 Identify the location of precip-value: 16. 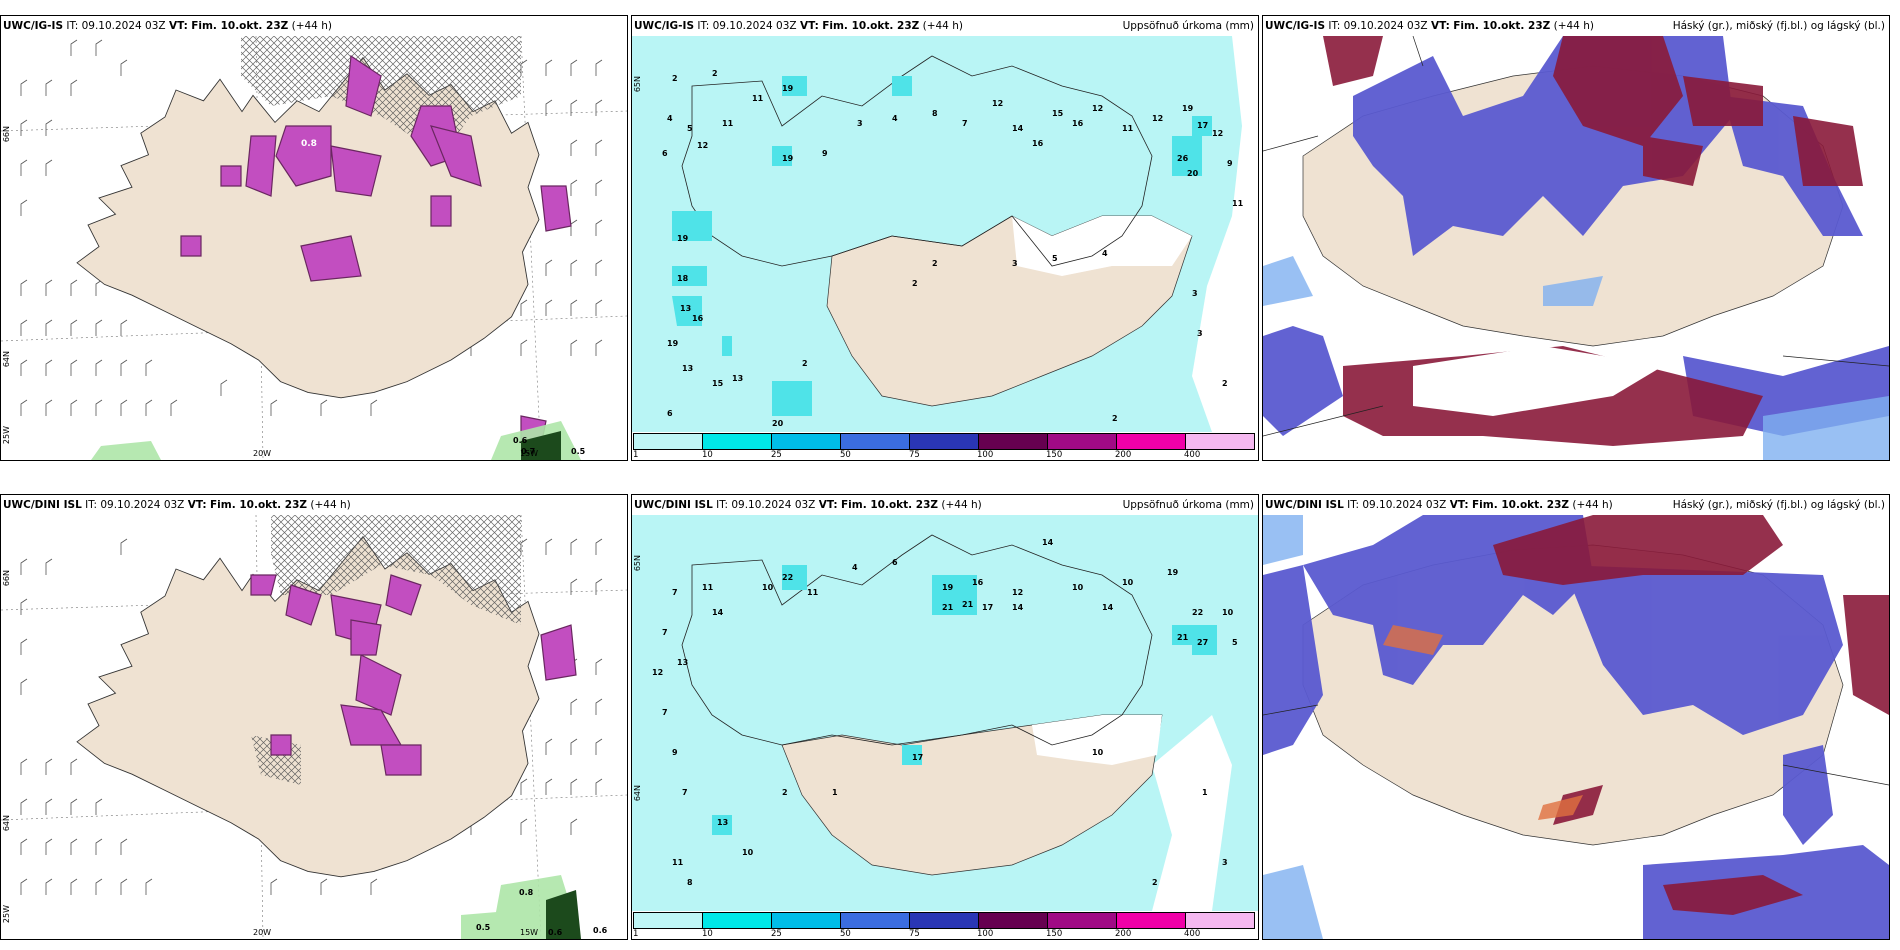
(698, 318).